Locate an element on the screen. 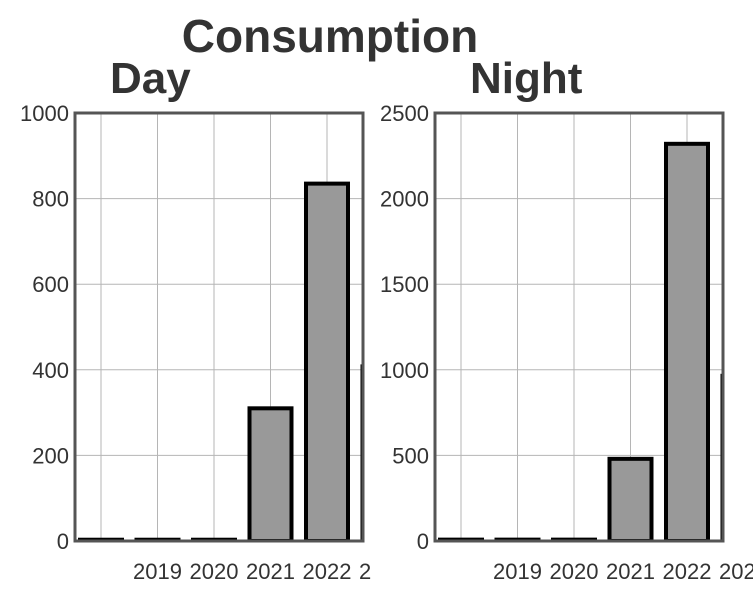  day-x-tick-label: 2022 is located at coordinates (327, 571).